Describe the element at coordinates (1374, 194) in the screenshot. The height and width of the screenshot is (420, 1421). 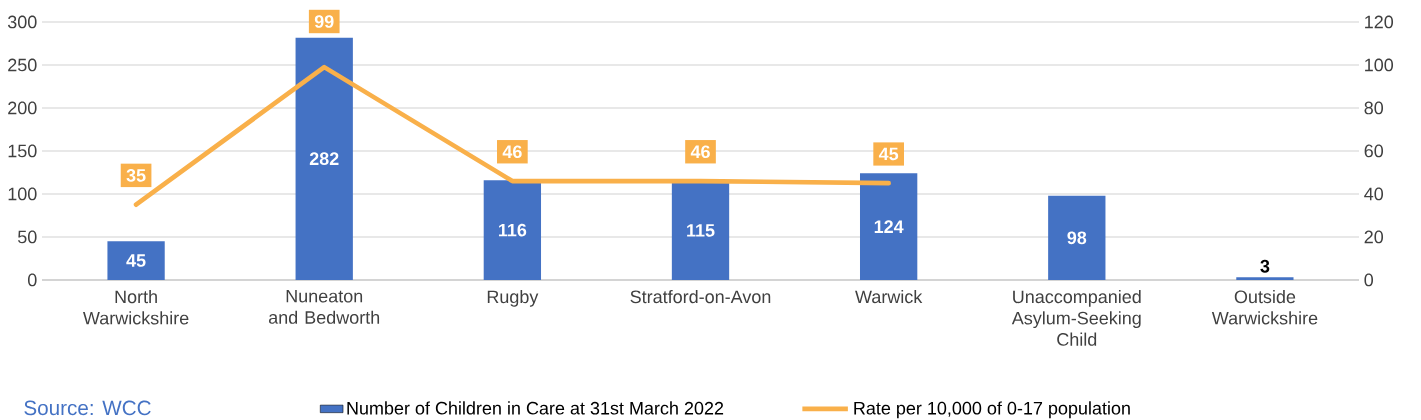
I see `y2-tick-label: 40` at that location.